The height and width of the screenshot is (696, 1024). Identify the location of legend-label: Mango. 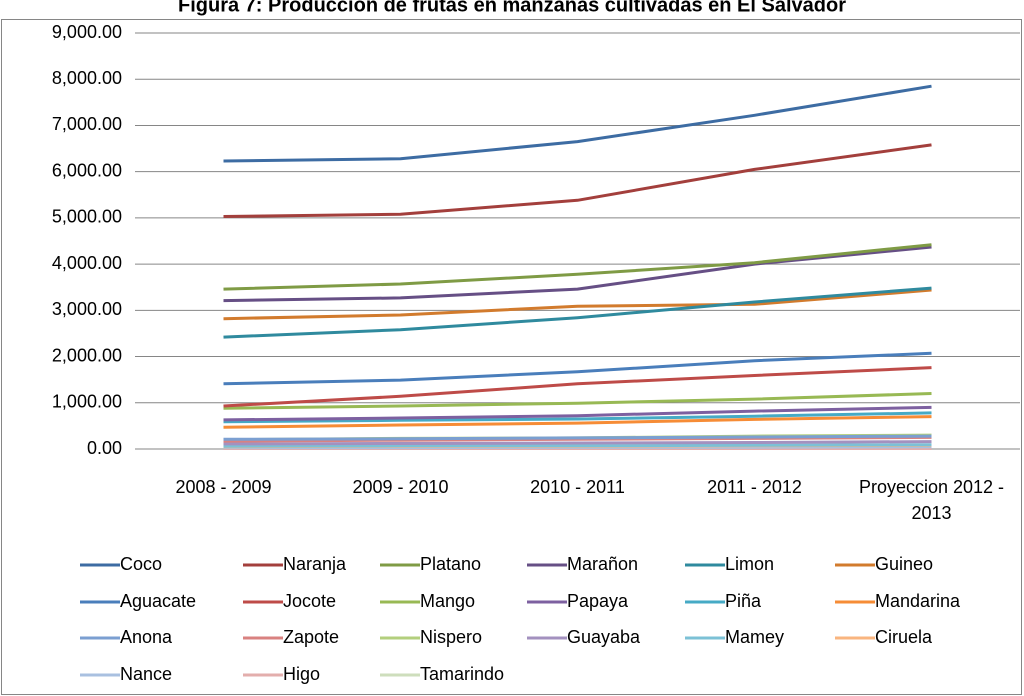
(447, 601).